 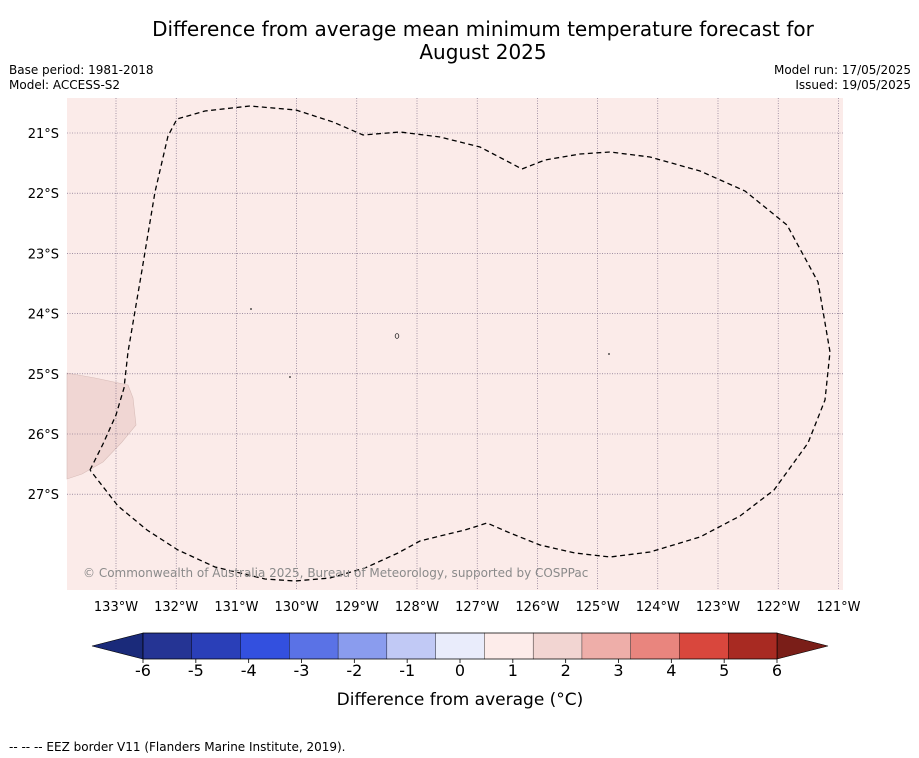 I want to click on colorbar-ticks: -6 -5 -4 -3 -2 -1 0 1 2 3 4 5 6, so click(x=458, y=669).